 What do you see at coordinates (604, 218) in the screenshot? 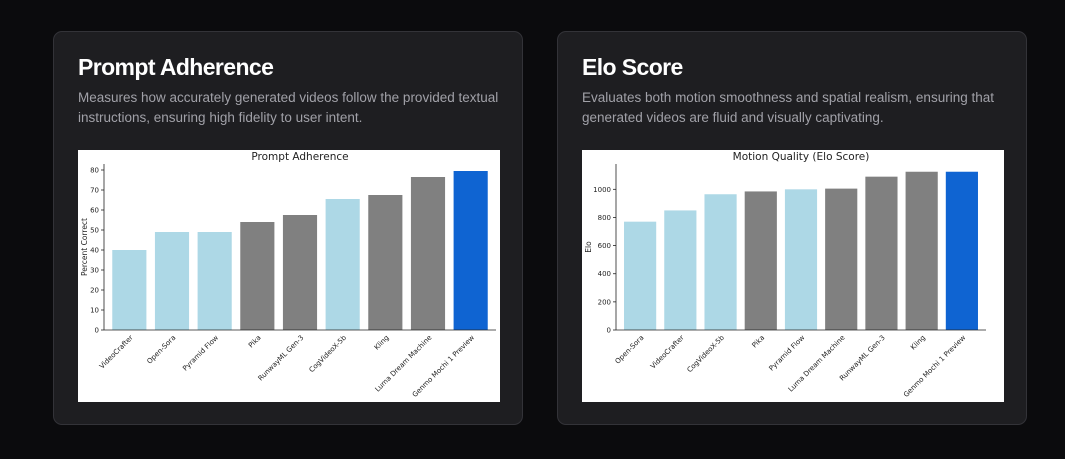
I see `y-tick-label: 800` at bounding box center [604, 218].